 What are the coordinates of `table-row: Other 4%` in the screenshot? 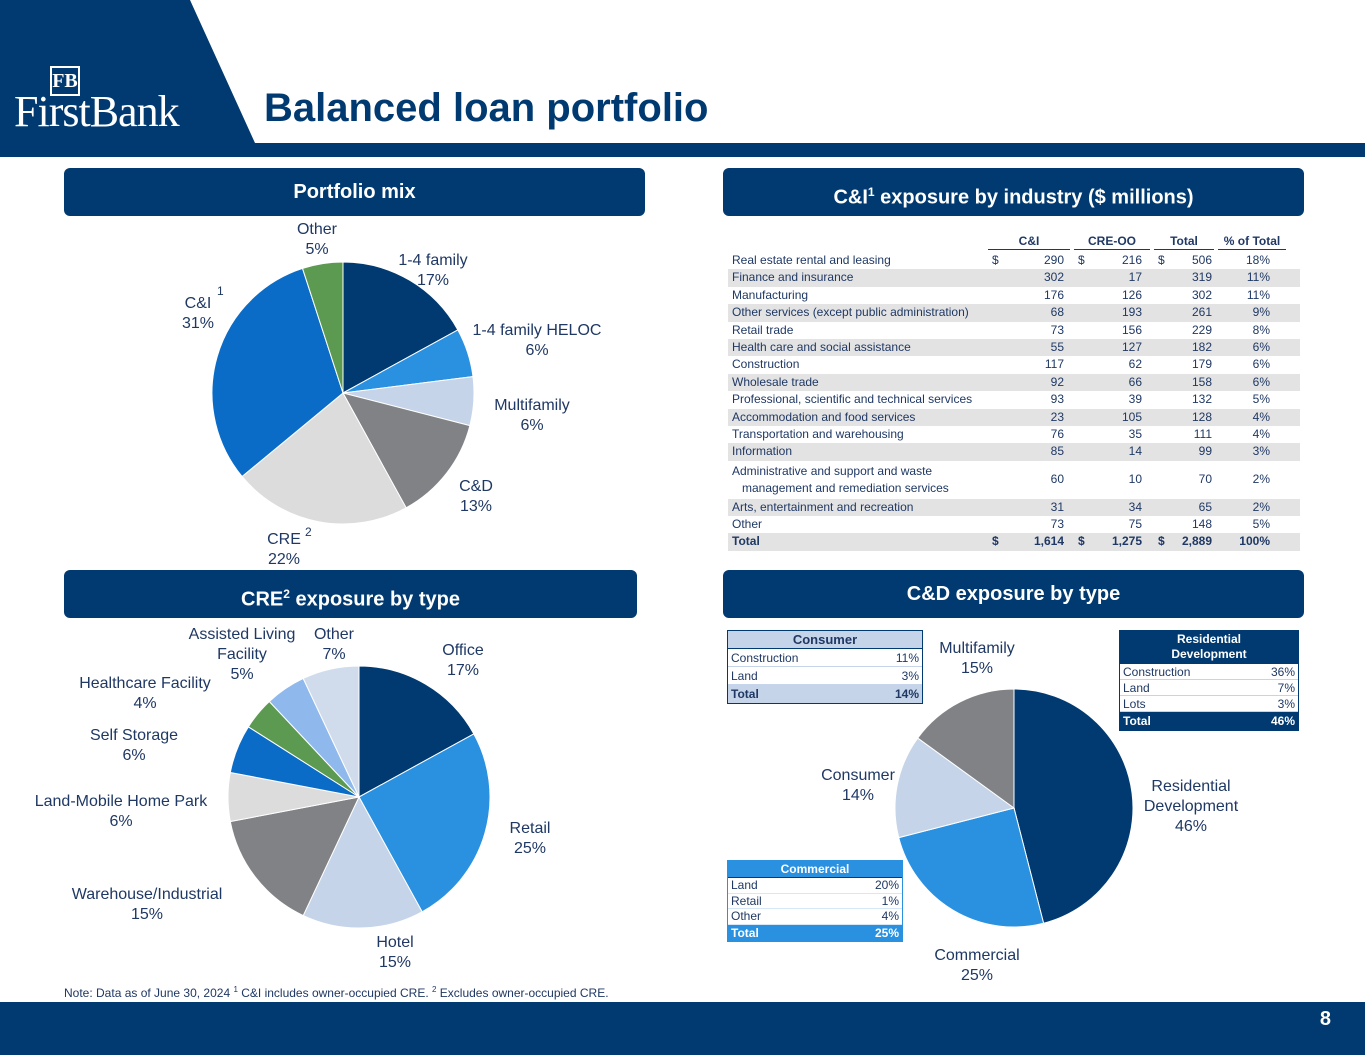 It's located at (815, 917).